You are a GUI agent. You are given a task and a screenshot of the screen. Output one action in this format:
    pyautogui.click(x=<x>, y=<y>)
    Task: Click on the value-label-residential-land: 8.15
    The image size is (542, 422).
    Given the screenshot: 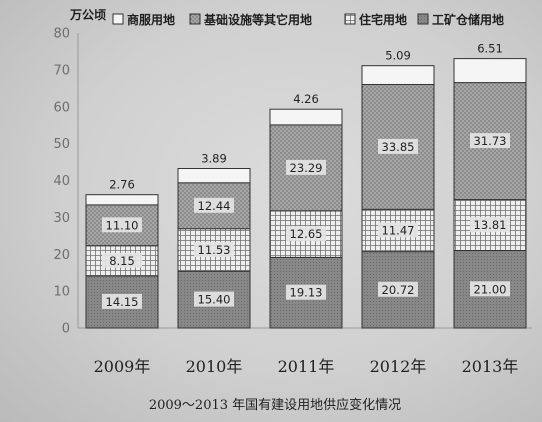 What is the action you would take?
    pyautogui.click(x=122, y=261)
    